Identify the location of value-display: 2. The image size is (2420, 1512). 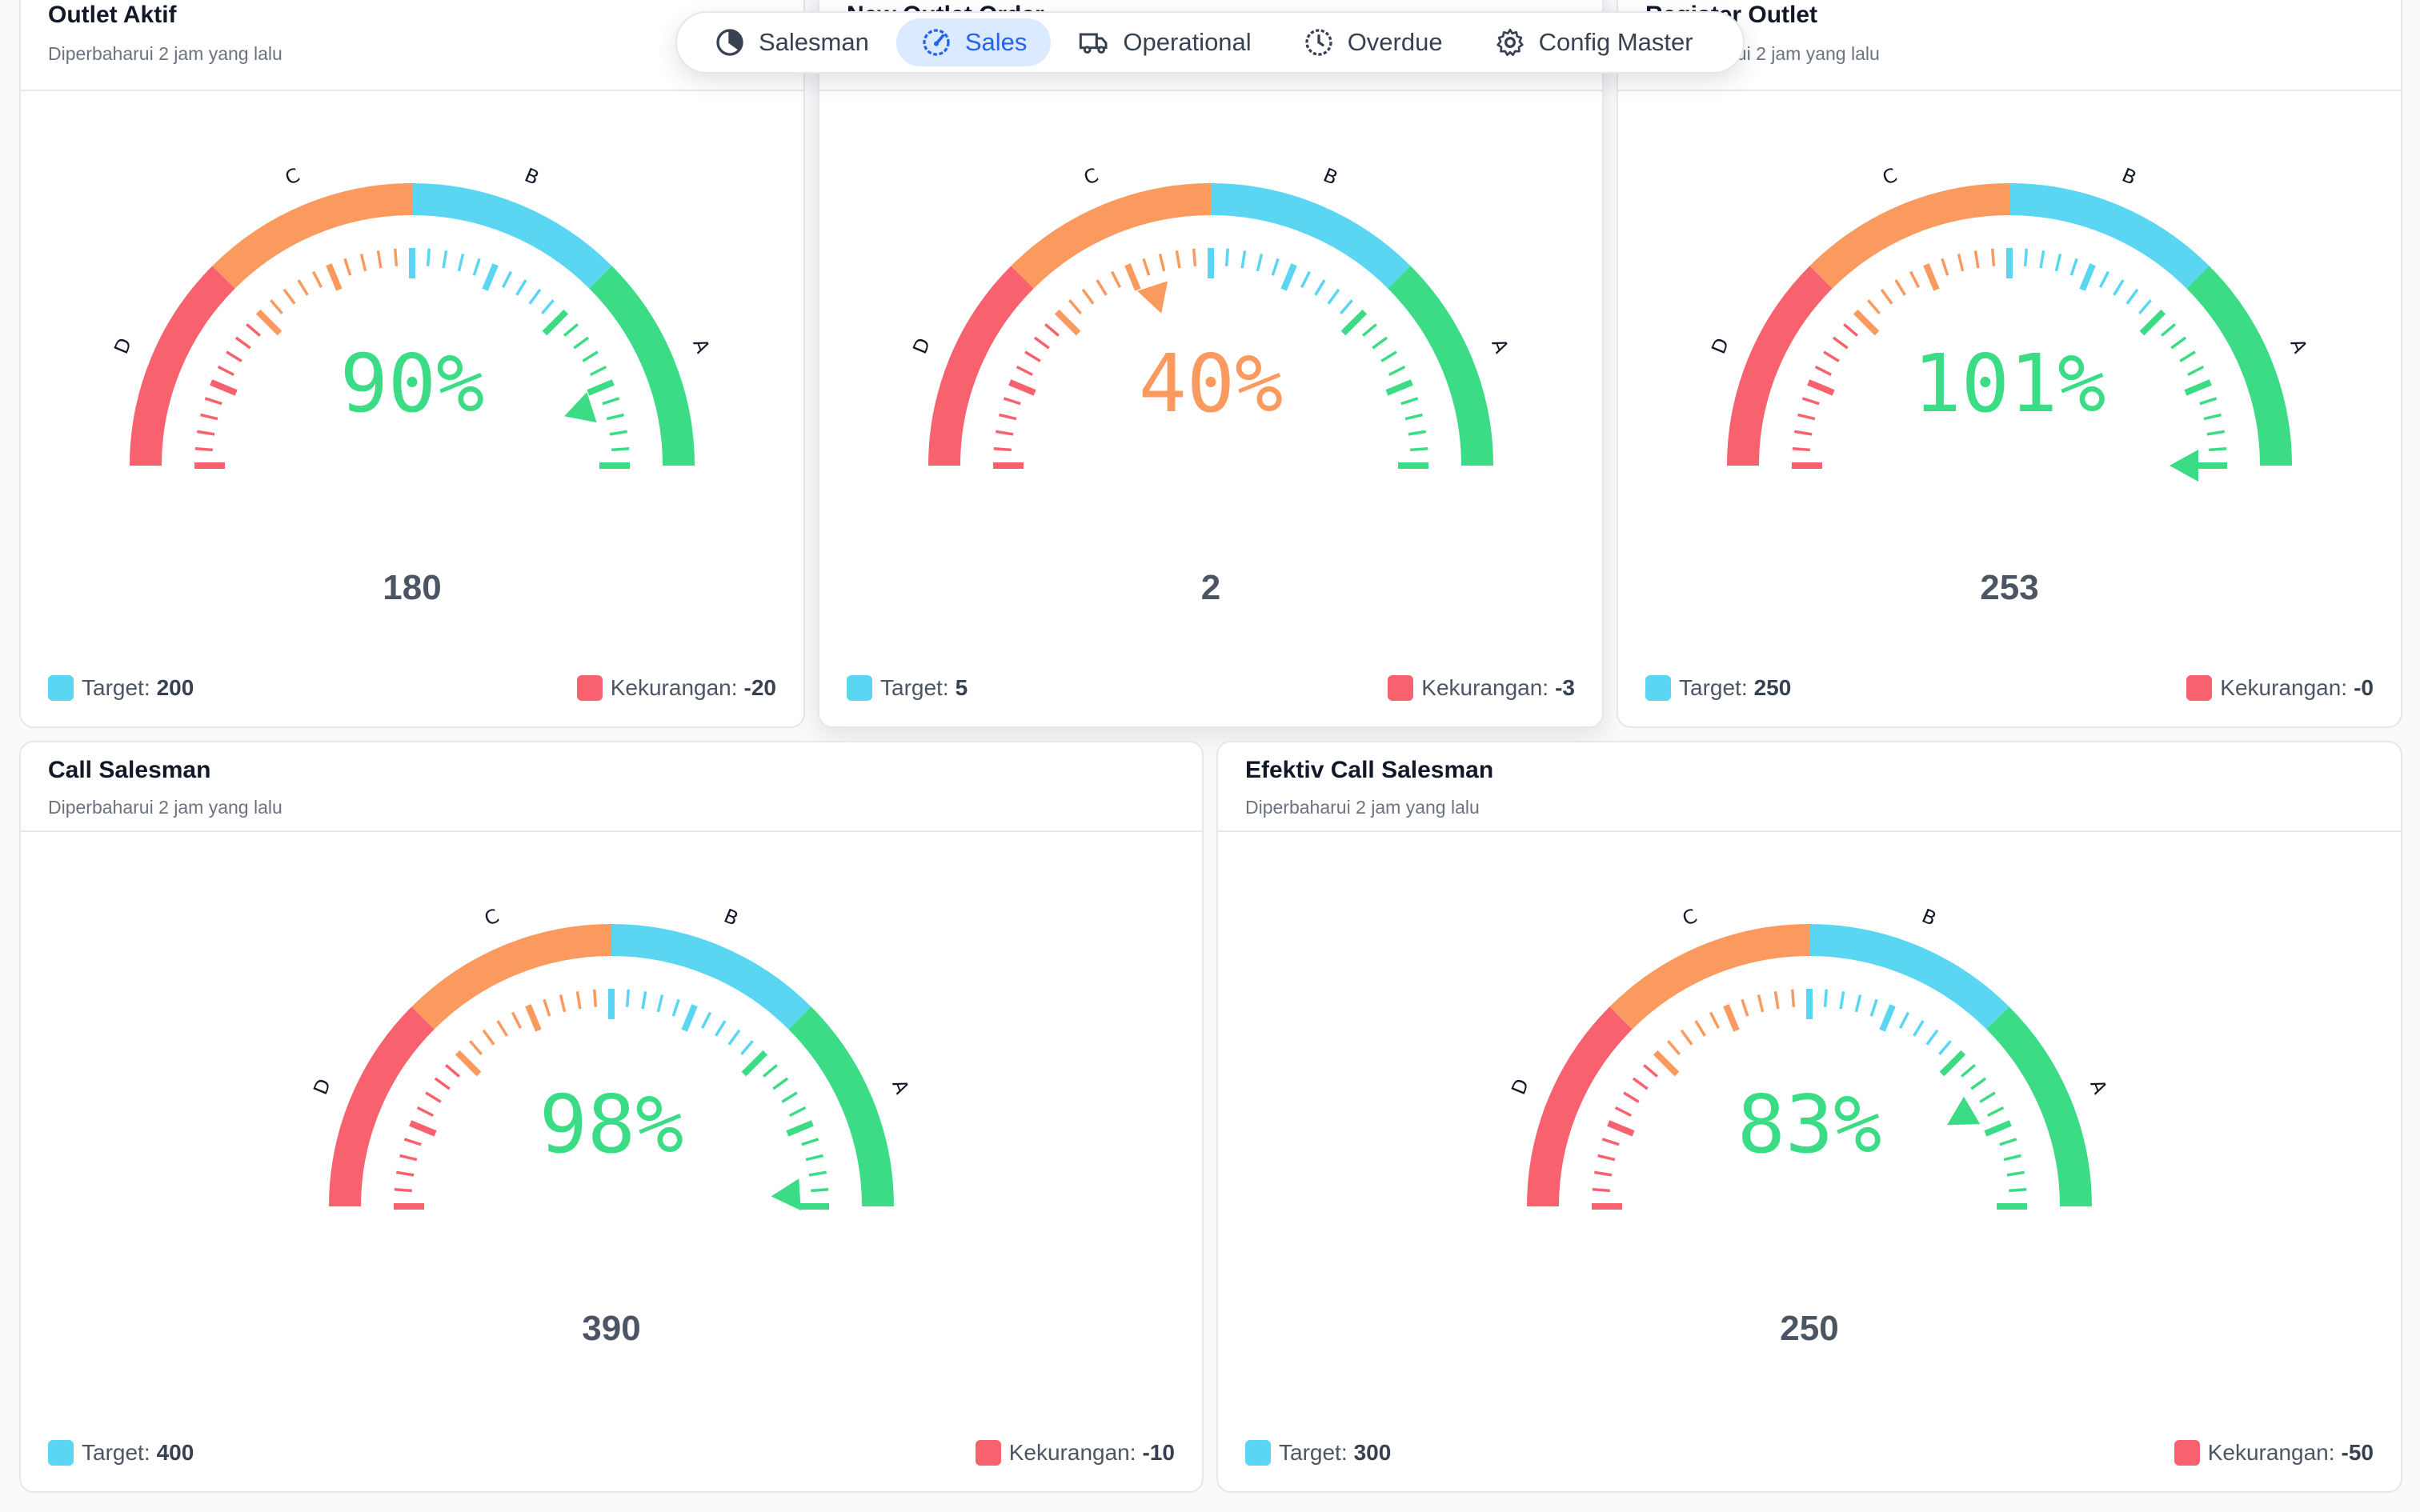
(1210, 587).